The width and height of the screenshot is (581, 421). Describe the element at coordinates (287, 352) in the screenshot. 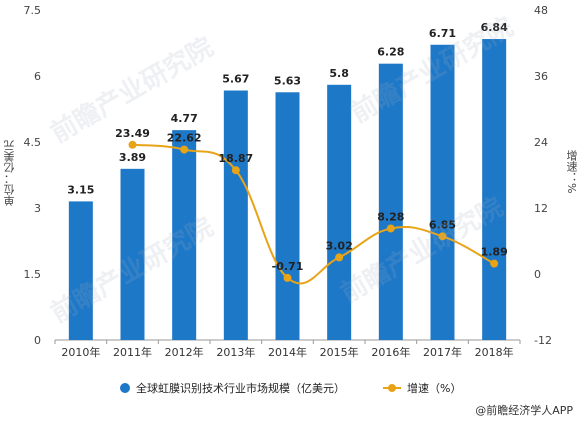

I see `x-tick-label: 2014年` at that location.